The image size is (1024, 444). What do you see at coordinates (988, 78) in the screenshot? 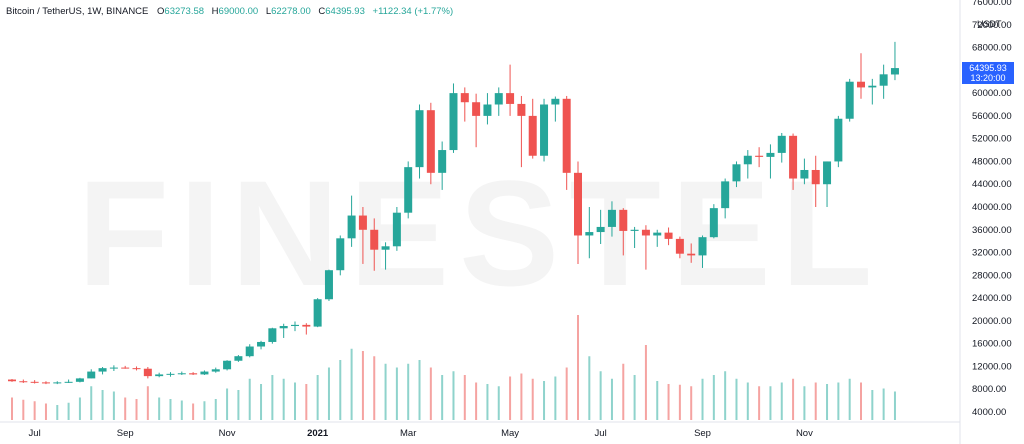
I see `countdown-label: 13:20:00` at bounding box center [988, 78].